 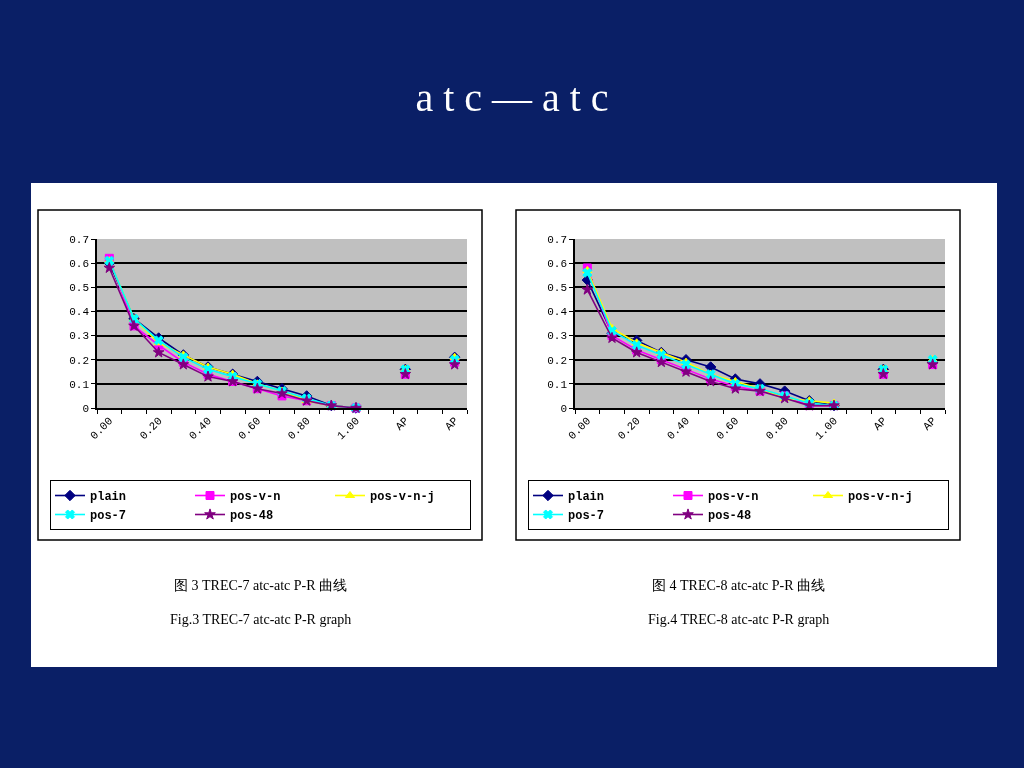 I want to click on caption: Fig.3 TREC-7 atc-atc P-R graph, so click(x=261, y=619).